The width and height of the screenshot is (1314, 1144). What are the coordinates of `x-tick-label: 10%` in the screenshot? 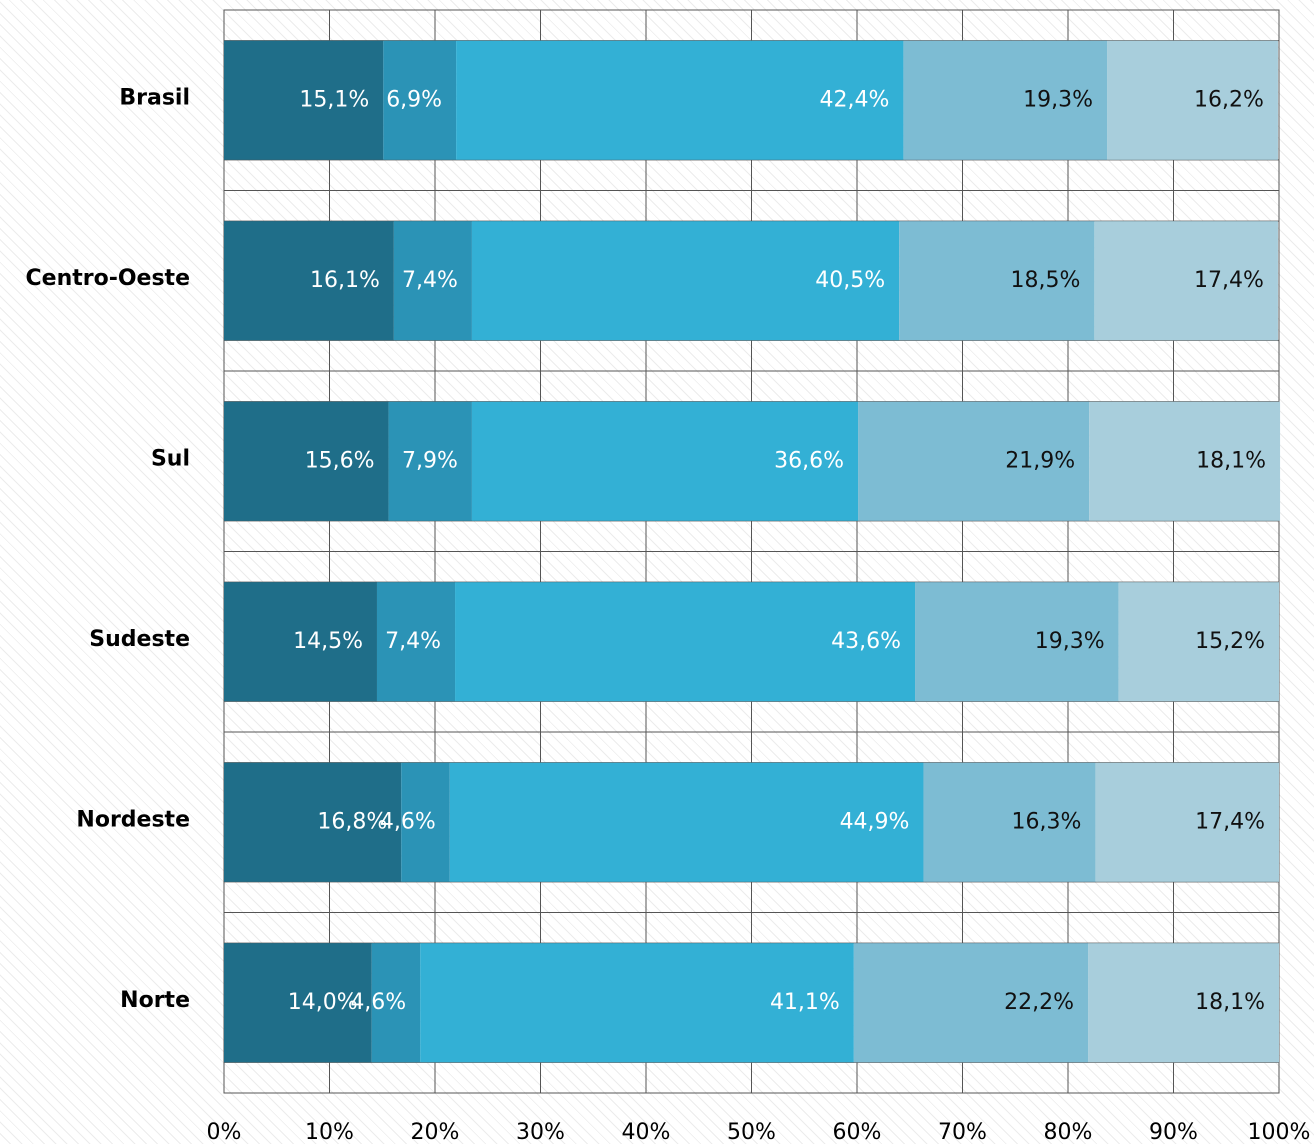 It's located at (329, 1132).